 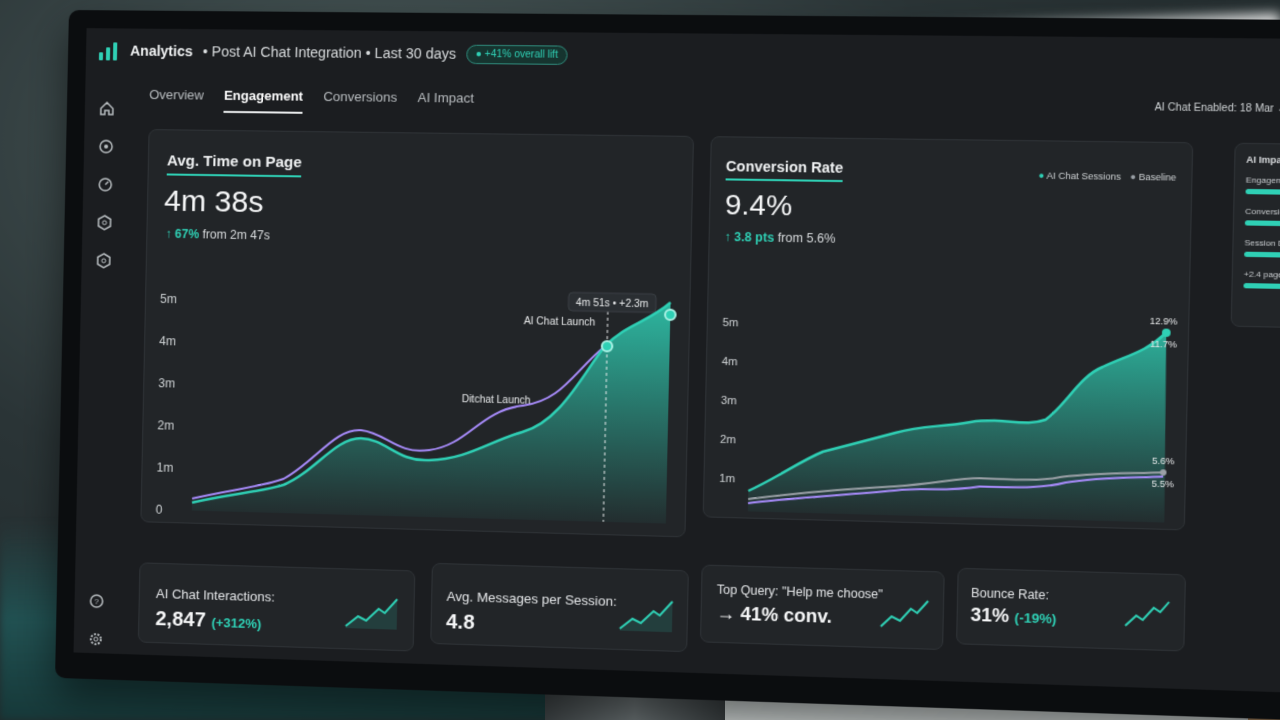 What do you see at coordinates (1164, 321) in the screenshot?
I see `end-label: 12.9%` at bounding box center [1164, 321].